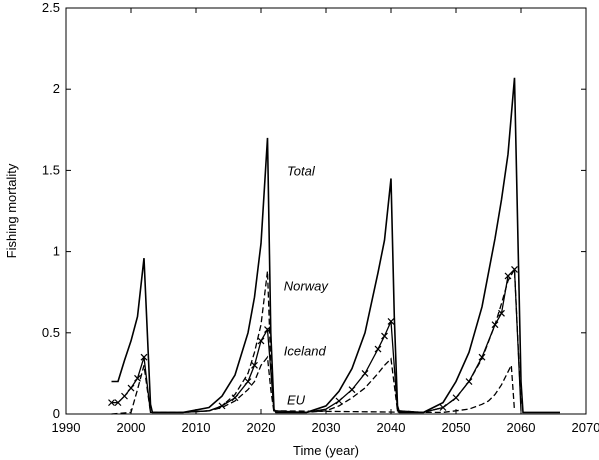  What do you see at coordinates (296, 399) in the screenshot?
I see `annotation-eu: EU` at bounding box center [296, 399].